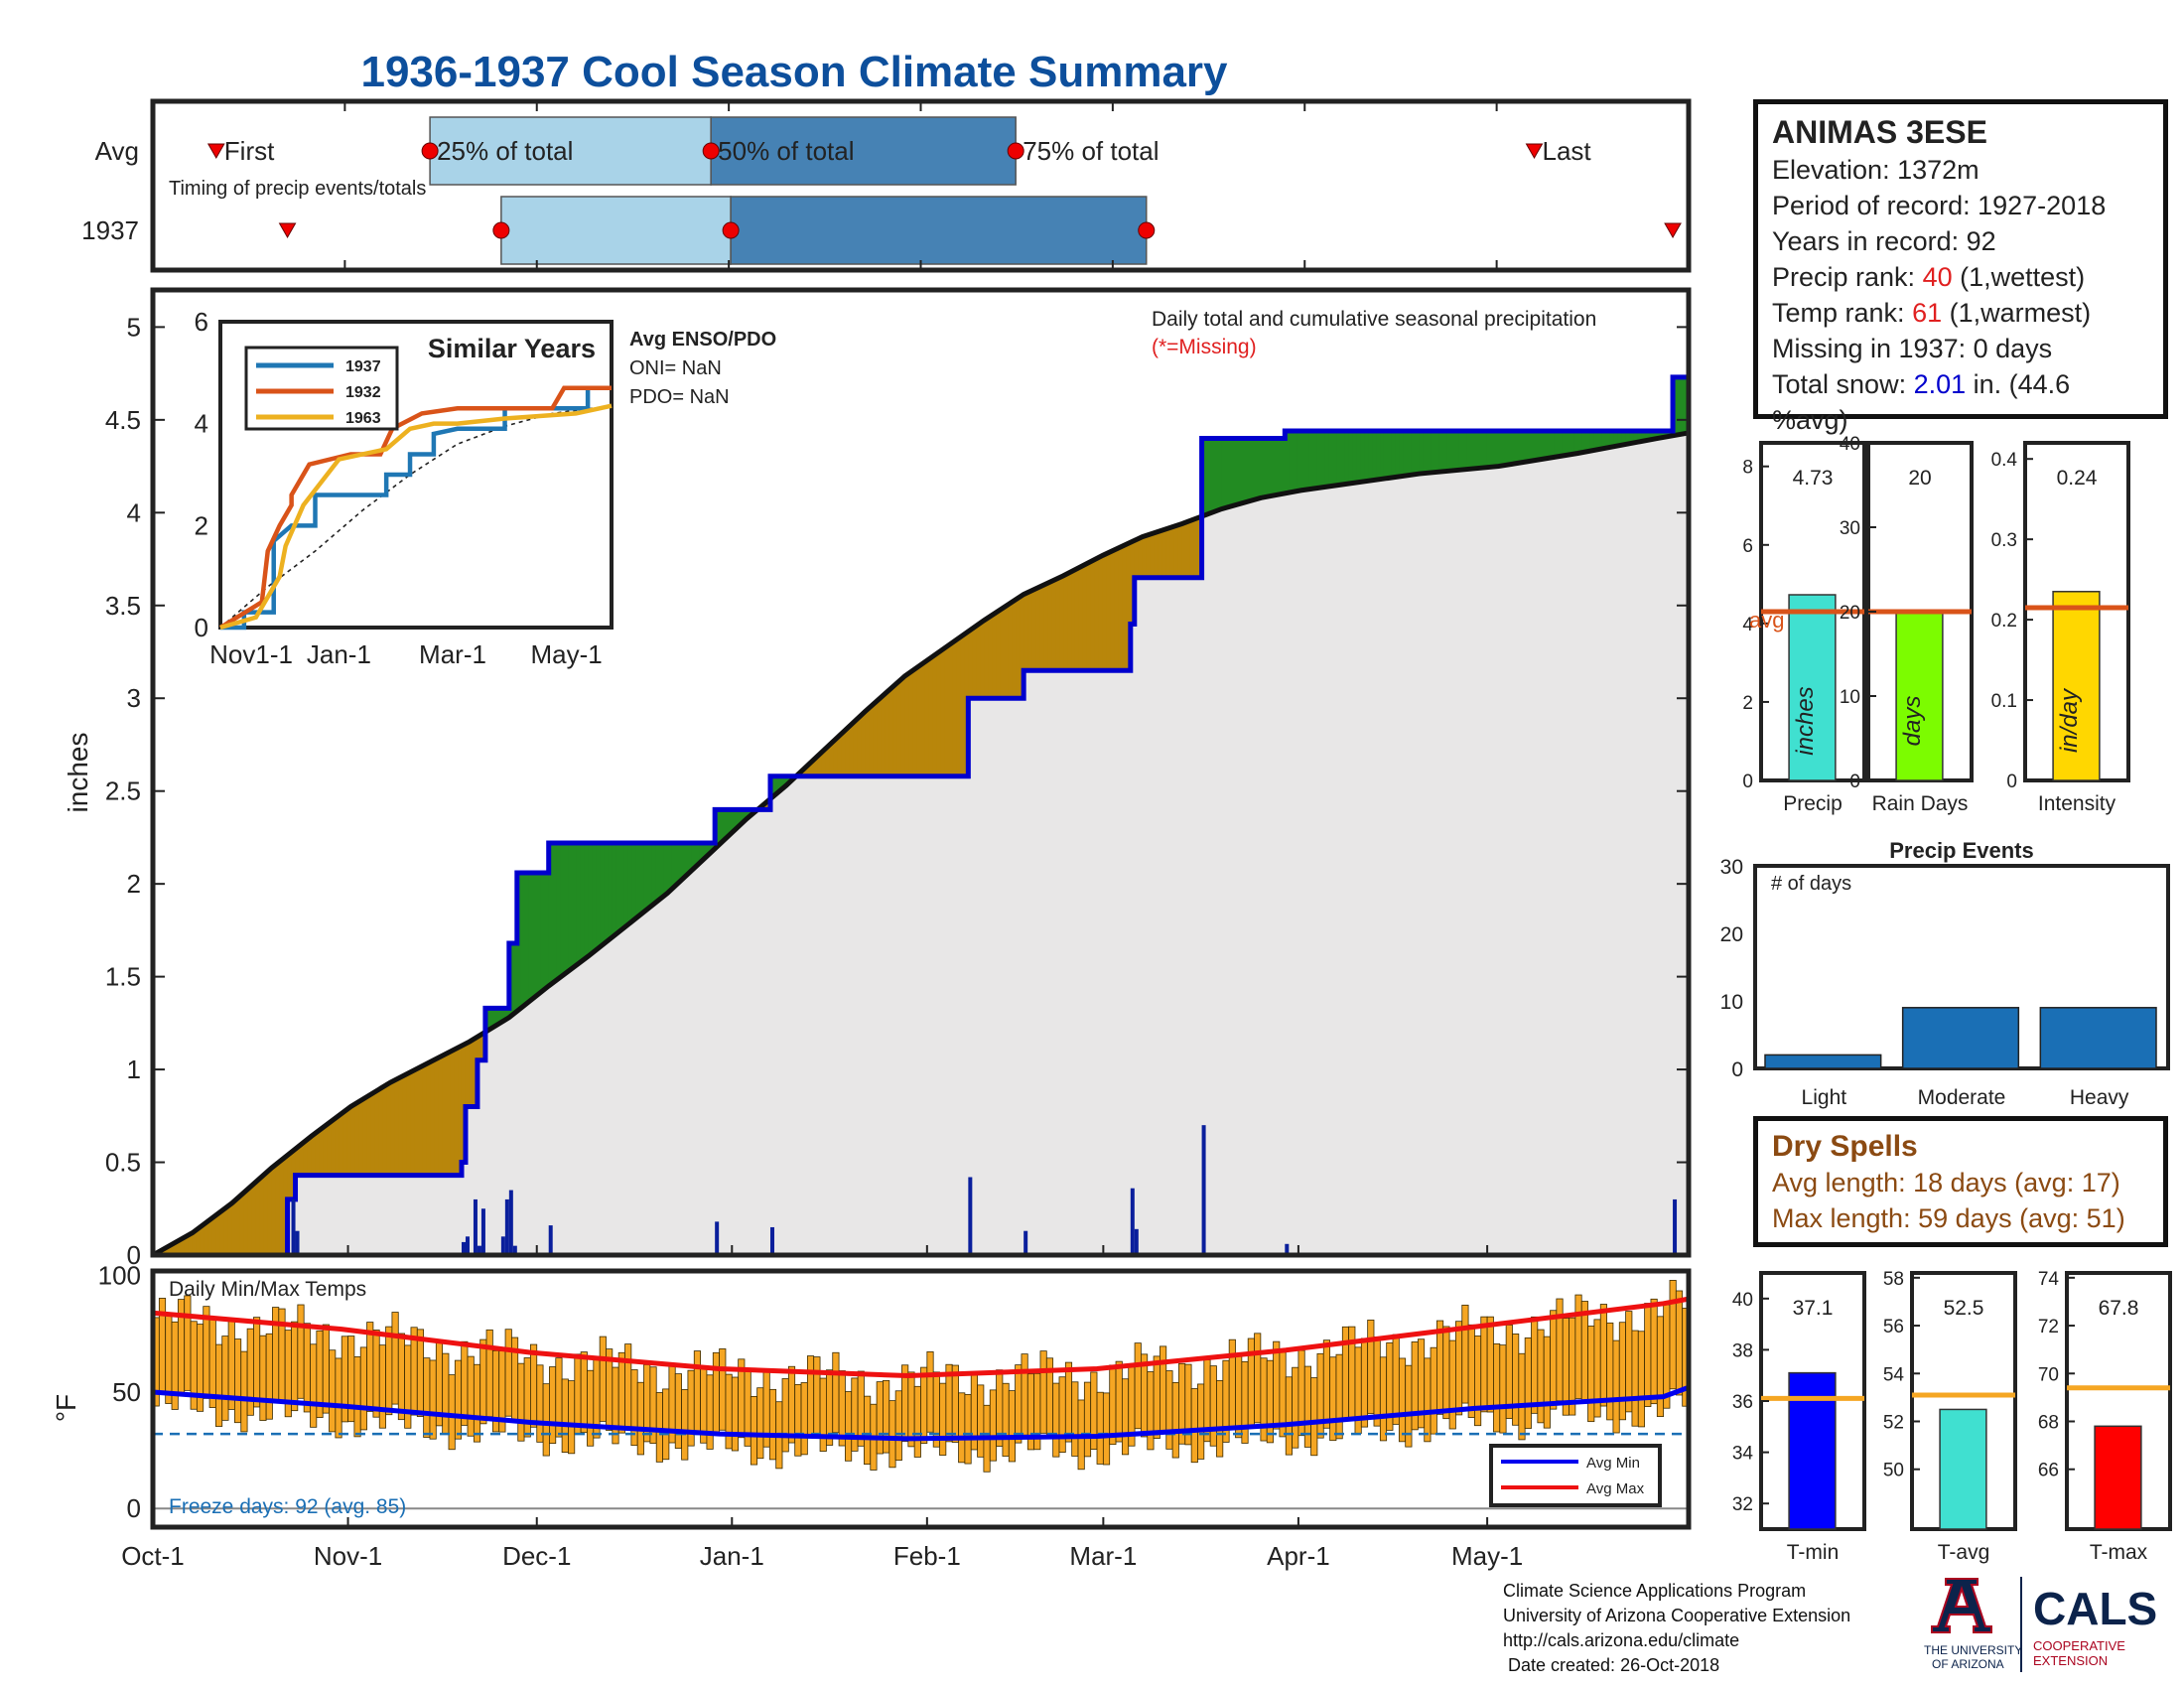 The width and height of the screenshot is (2184, 1688). What do you see at coordinates (1929, 277) in the screenshot?
I see `precip-rank: Precip rank: 40 (1,wettest)` at bounding box center [1929, 277].